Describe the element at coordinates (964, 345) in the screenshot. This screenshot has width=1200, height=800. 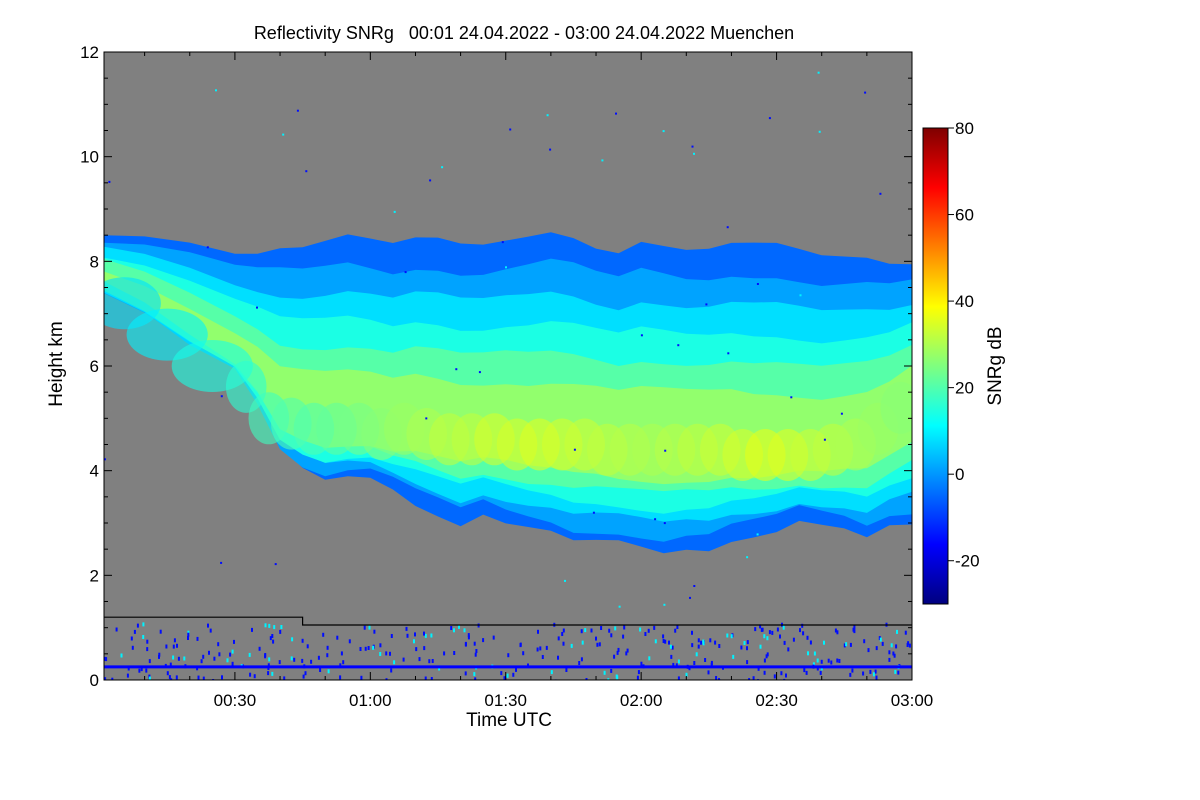
I see `colorbar-ticks: -20 0 20 40 60 80` at that location.